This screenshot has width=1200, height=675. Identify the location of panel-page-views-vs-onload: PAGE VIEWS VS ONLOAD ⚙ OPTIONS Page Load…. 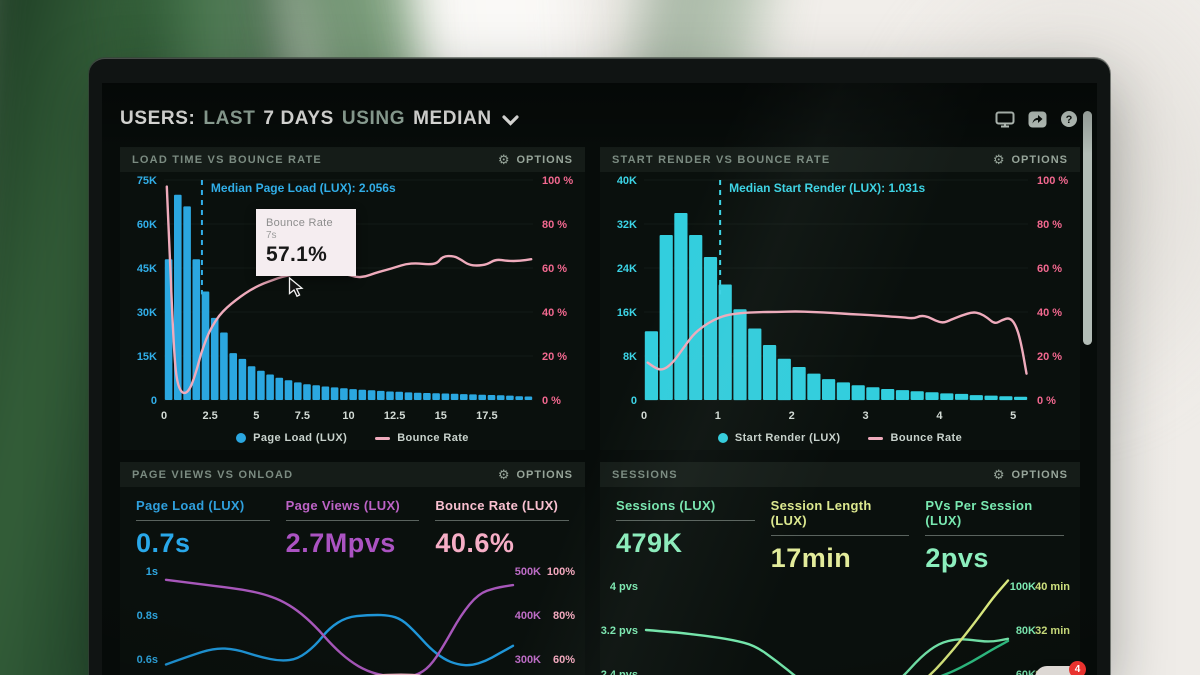
(352, 568).